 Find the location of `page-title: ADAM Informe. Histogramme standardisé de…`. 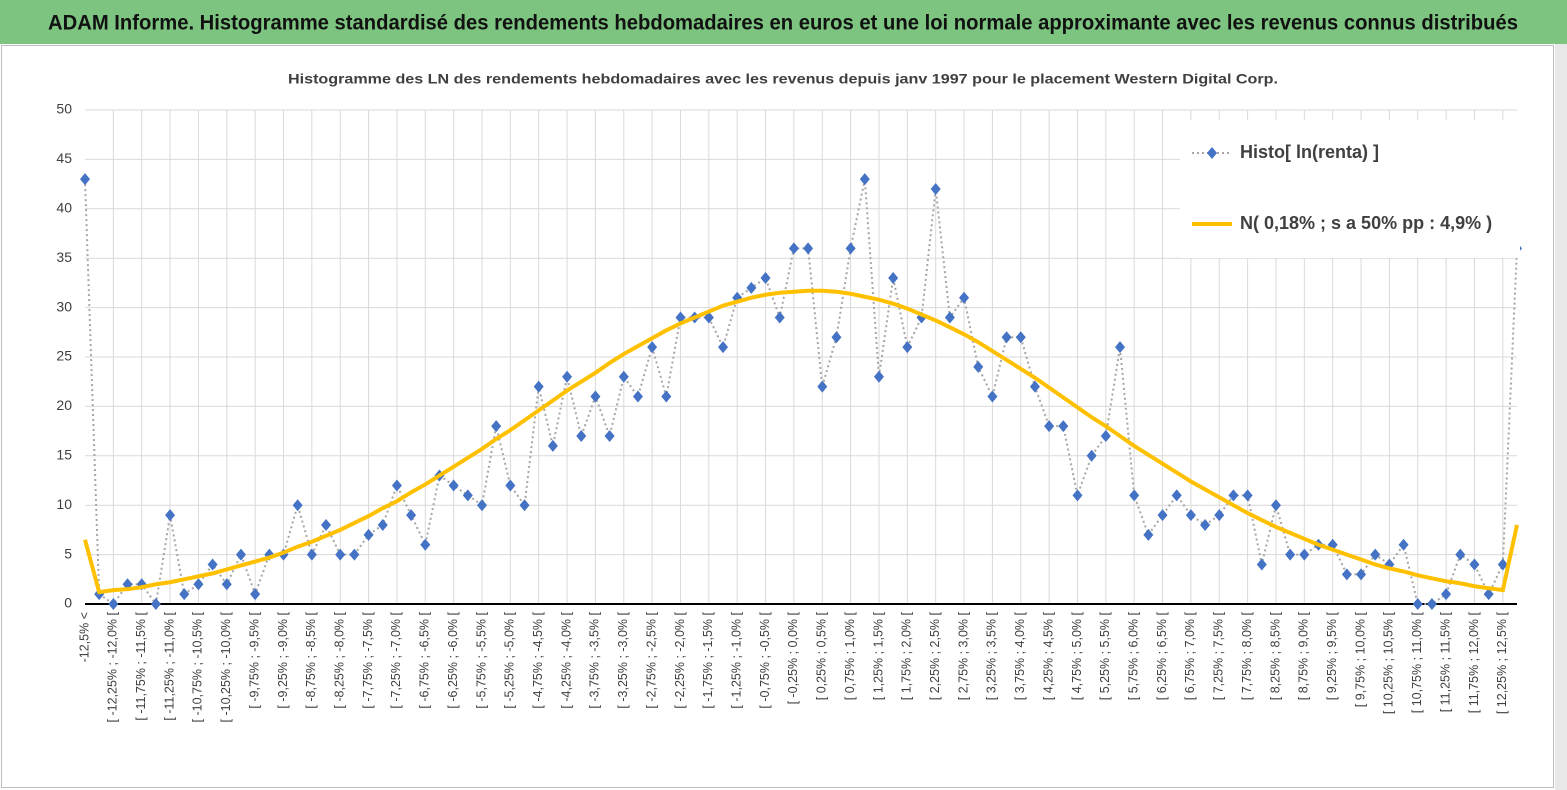

page-title: ADAM Informe. Histogramme standardisé de… is located at coordinates (783, 23).